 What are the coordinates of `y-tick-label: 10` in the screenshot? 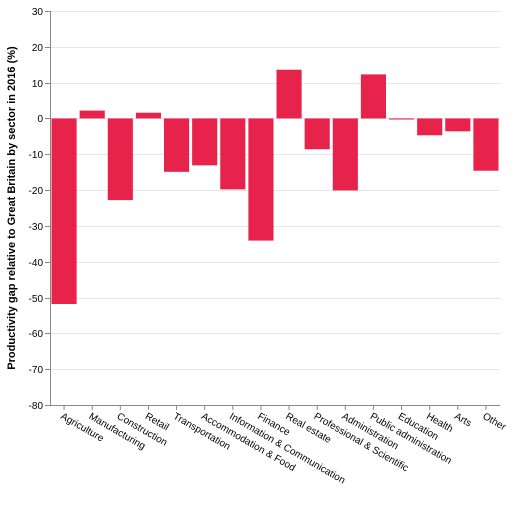 It's located at (38, 84).